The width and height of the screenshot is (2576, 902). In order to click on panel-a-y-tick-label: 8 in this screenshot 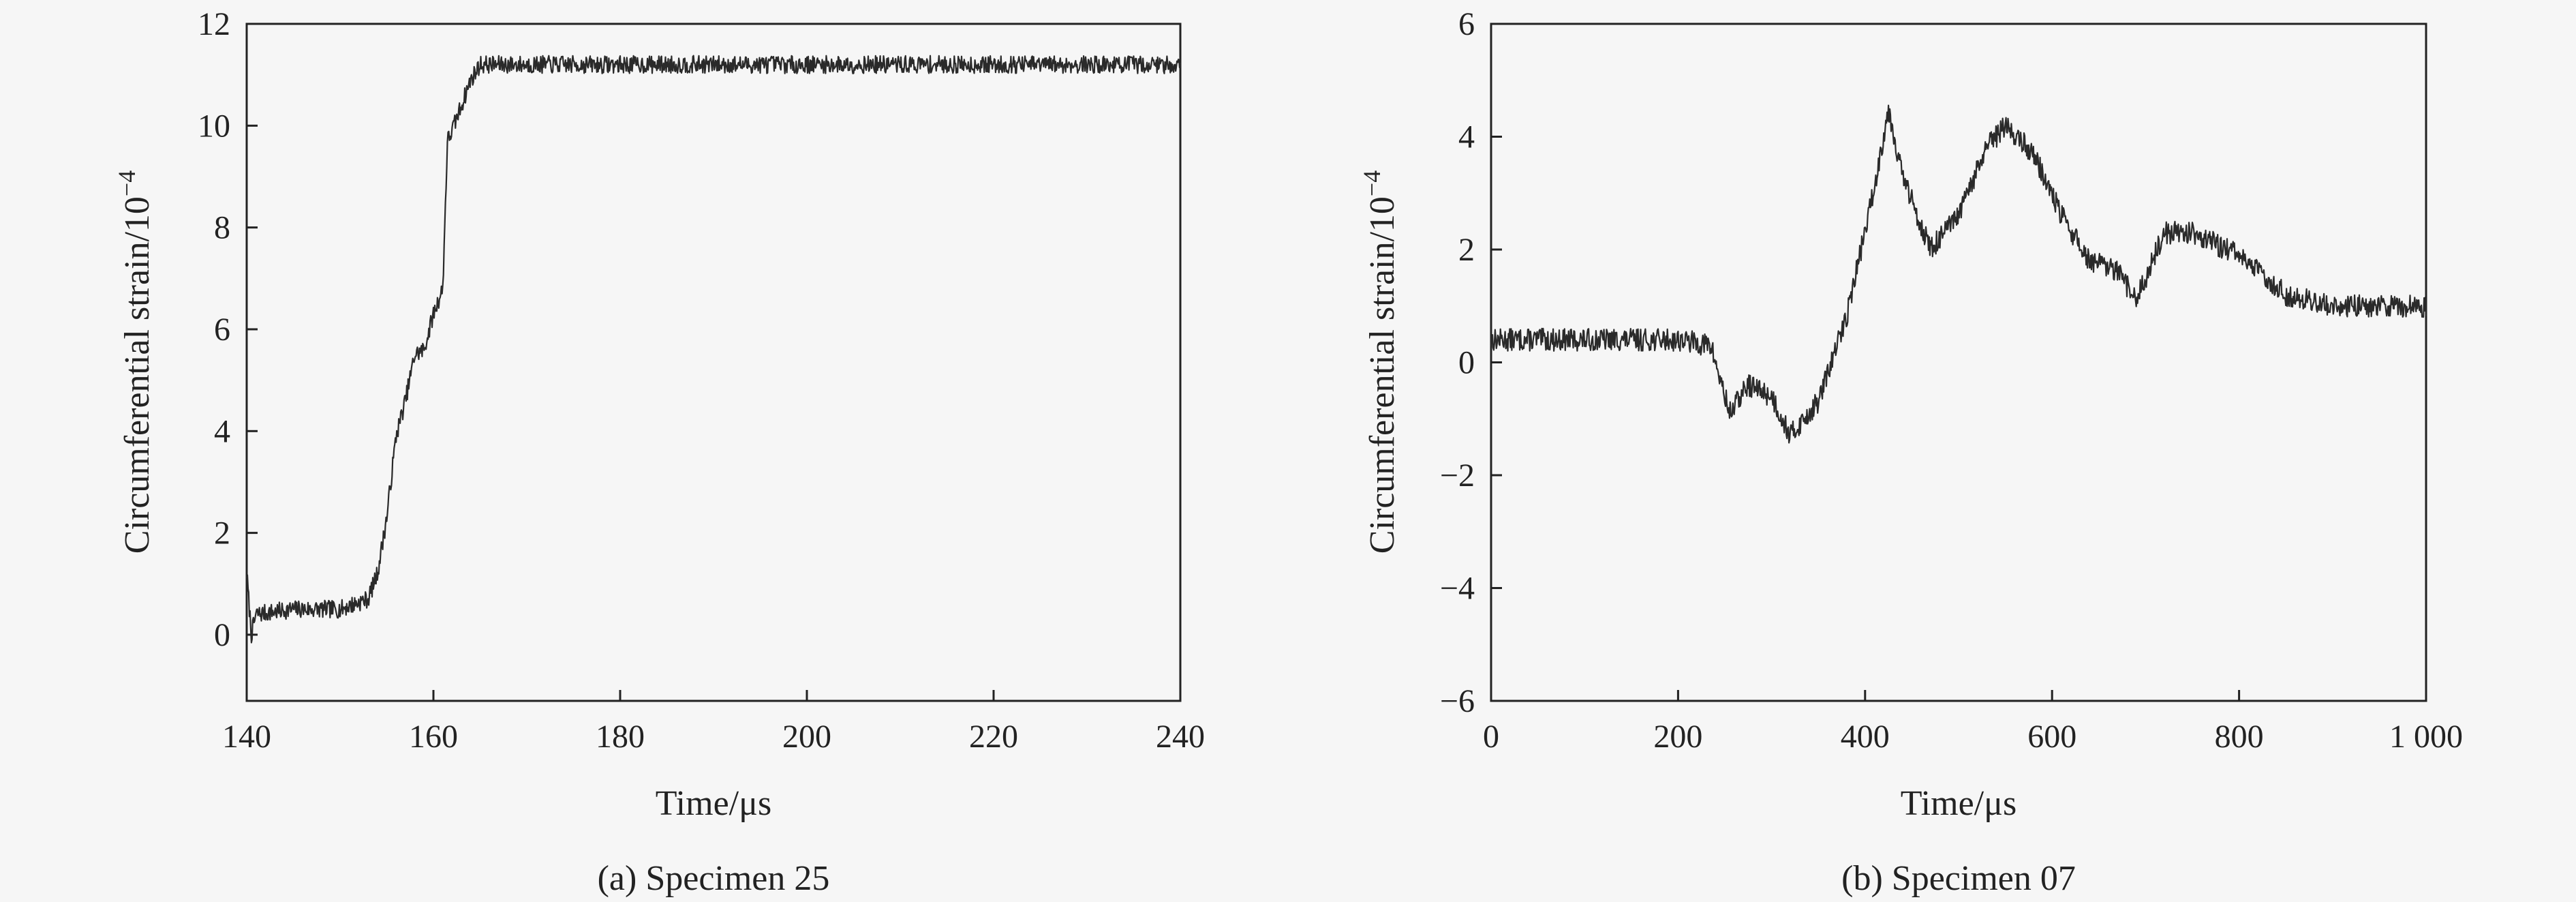, I will do `click(222, 228)`.